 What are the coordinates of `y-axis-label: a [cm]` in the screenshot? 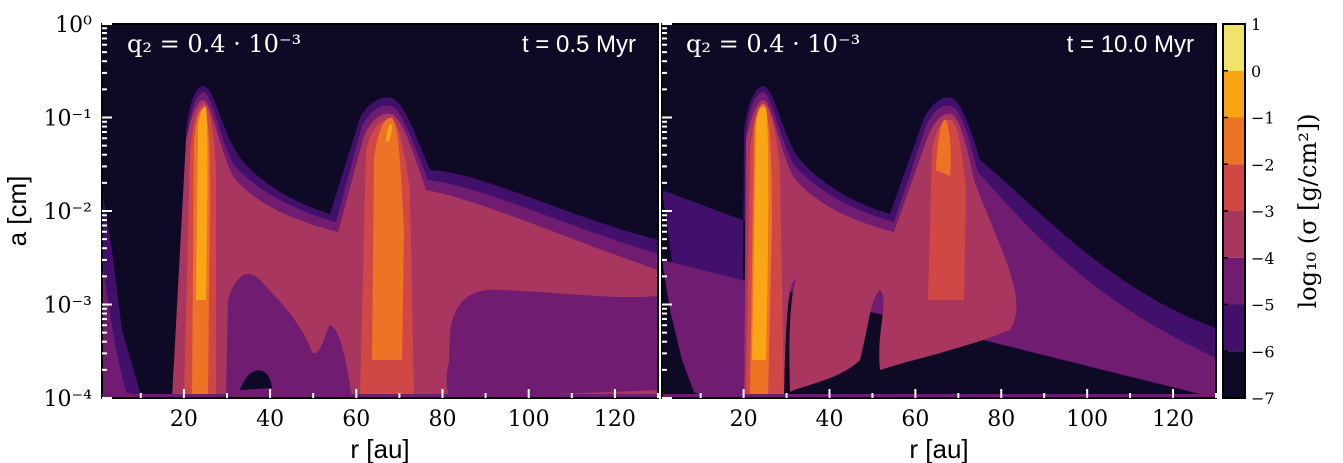 It's located at (17, 211).